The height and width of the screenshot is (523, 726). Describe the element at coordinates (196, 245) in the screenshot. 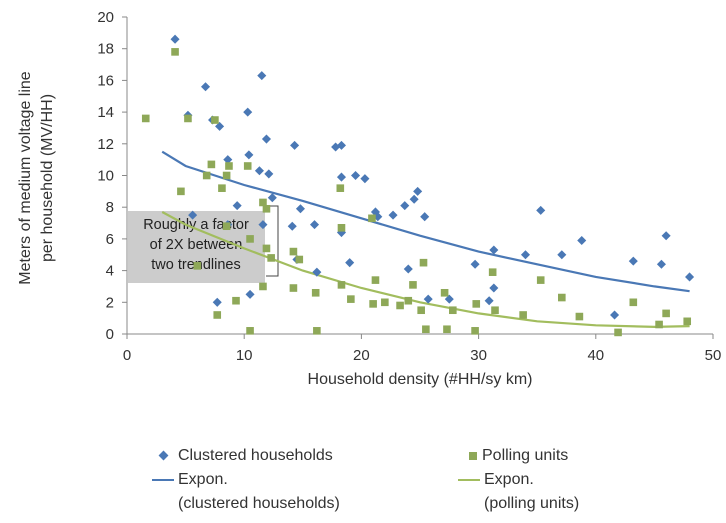

I see `annotation-line-2: of 2X between` at that location.